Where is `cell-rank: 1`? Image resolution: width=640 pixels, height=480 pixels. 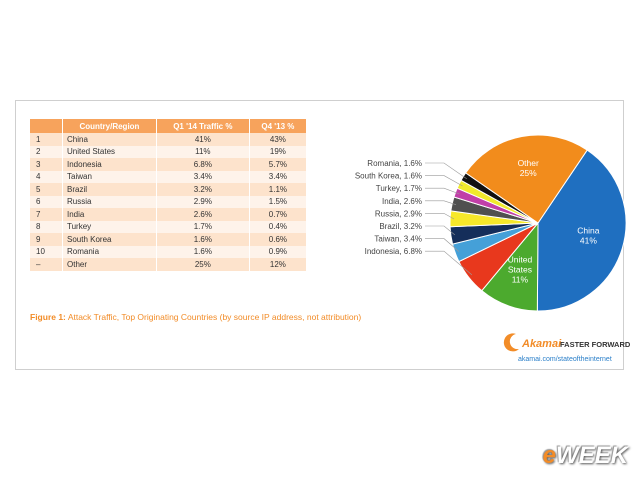 cell-rank: 1 is located at coordinates (46, 139).